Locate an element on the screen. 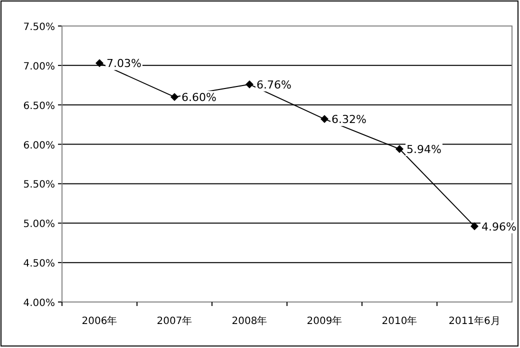 The width and height of the screenshot is (520, 348). x-tick-label: 2008年 is located at coordinates (250, 321).